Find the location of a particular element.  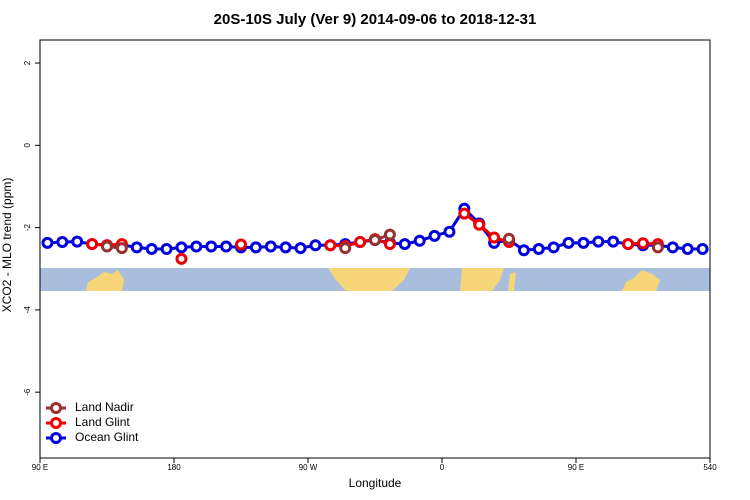

legend-label: Land Nadir is located at coordinates (104, 407).